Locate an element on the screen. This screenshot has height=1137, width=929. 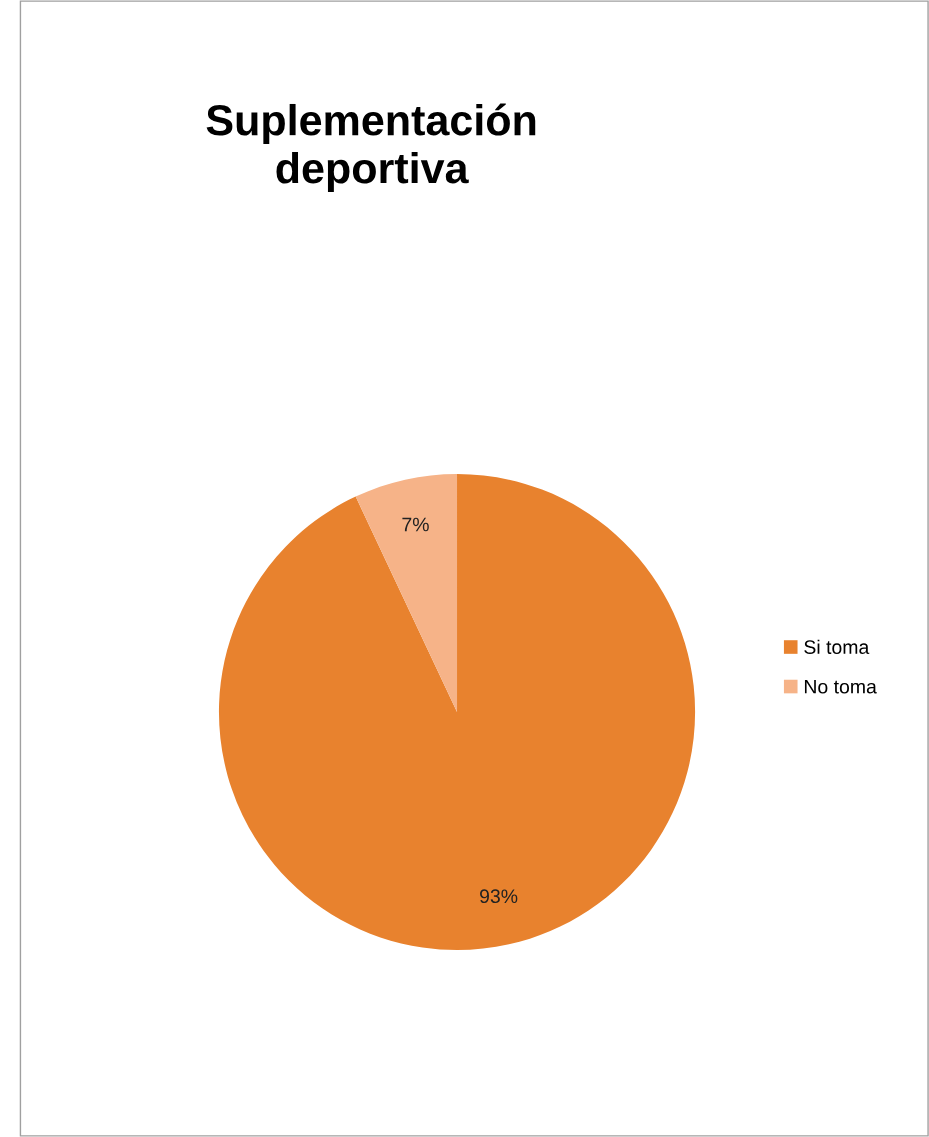
data-label: 7% is located at coordinates (415, 524).